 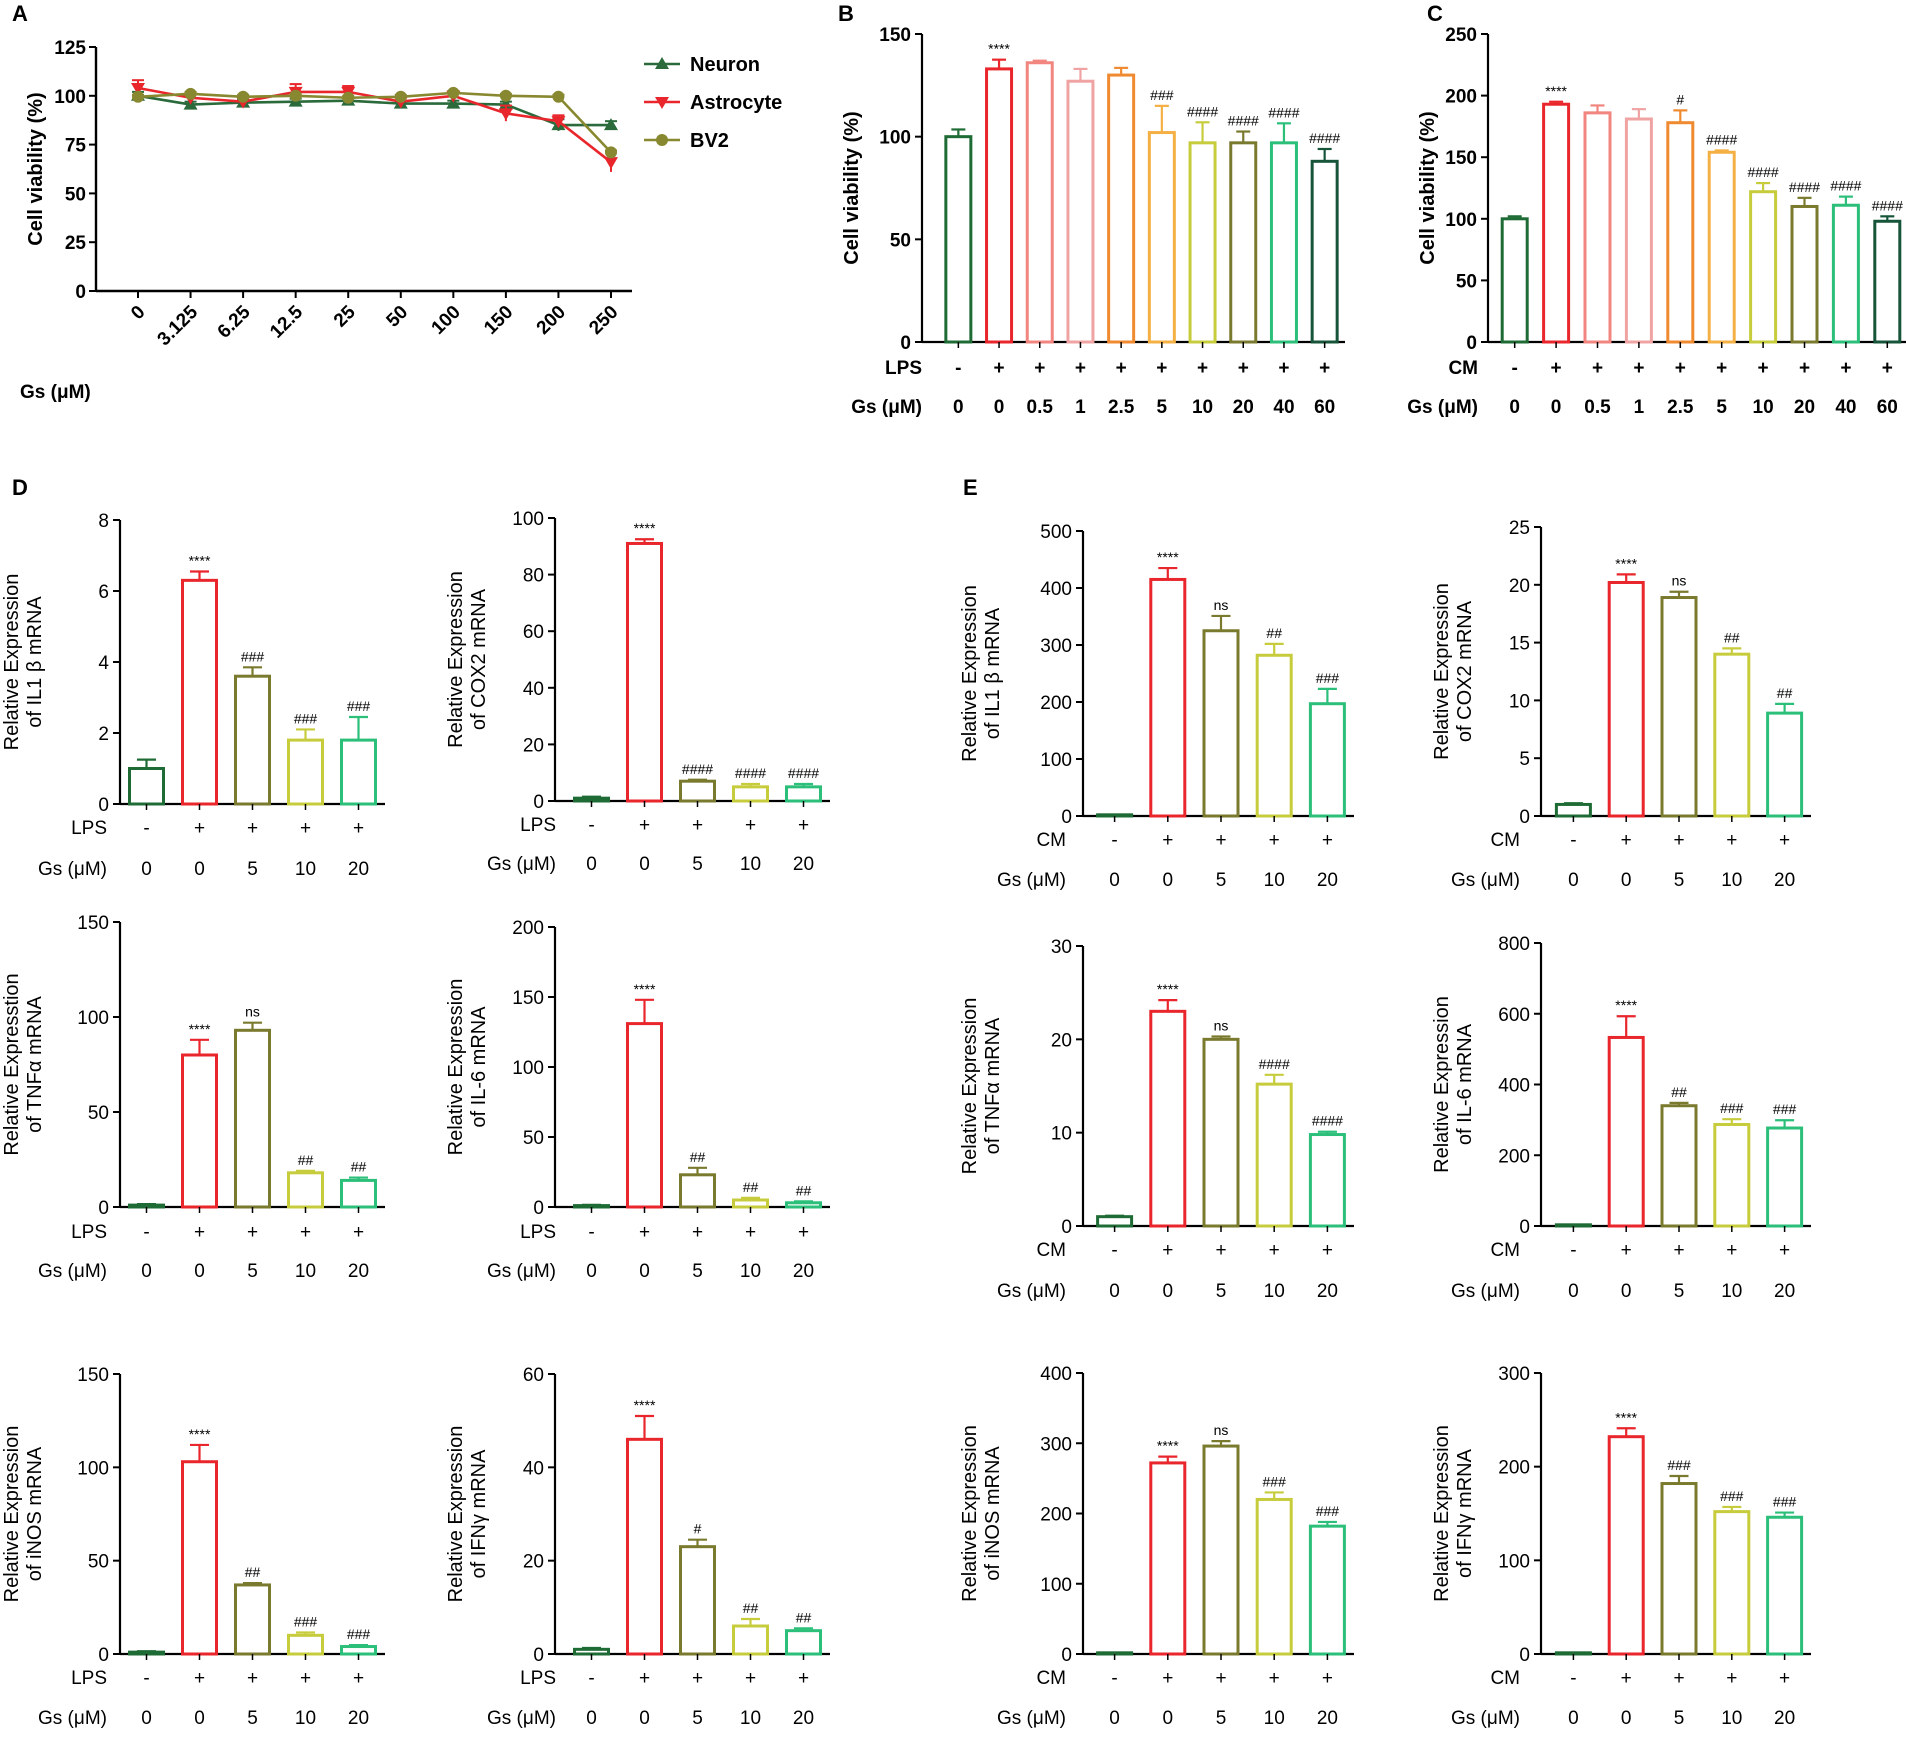 I want to click on y-tick-label: 25, so click(x=76, y=243).